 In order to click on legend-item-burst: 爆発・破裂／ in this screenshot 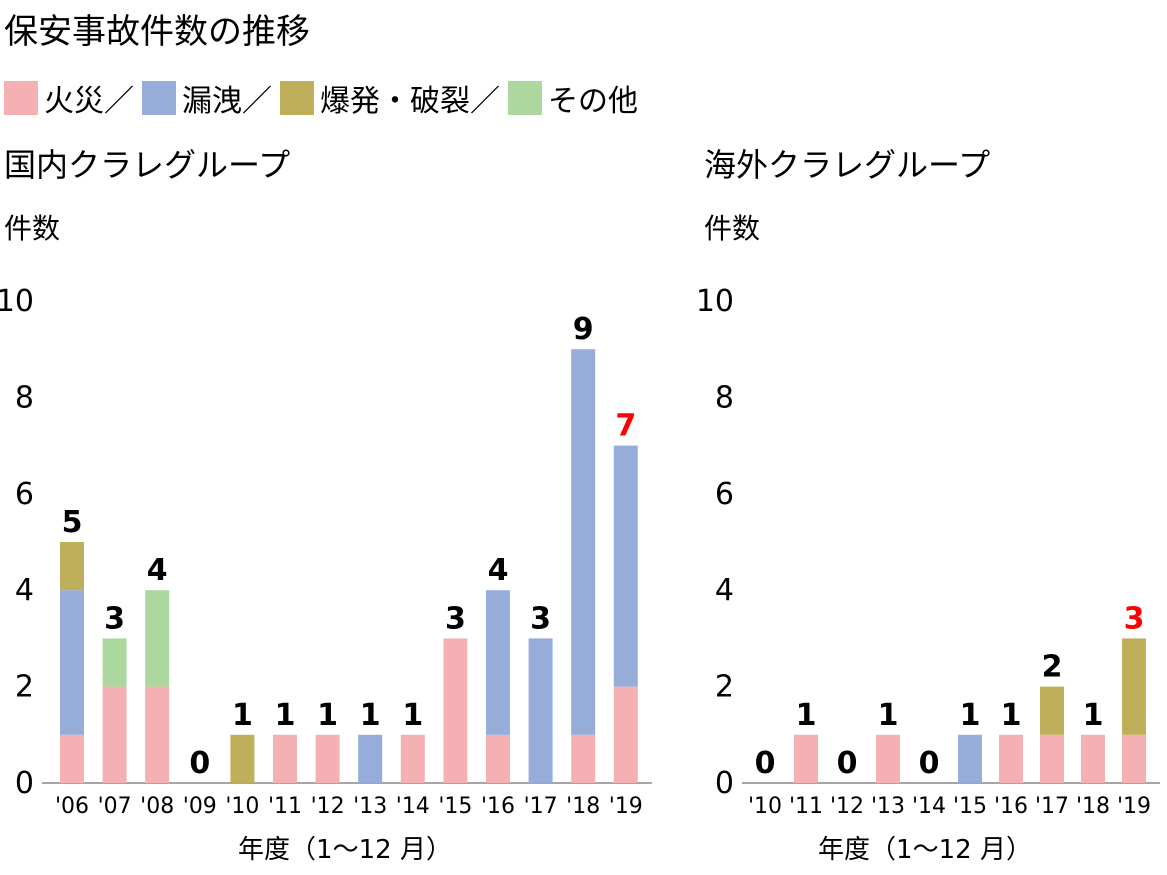, I will do `click(390, 98)`.